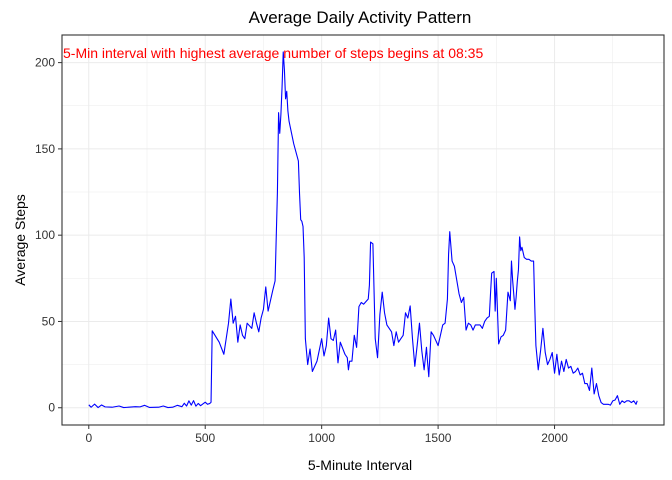 Image resolution: width=672 pixels, height=480 pixels. I want to click on x-tick-label: 0, so click(88, 438).